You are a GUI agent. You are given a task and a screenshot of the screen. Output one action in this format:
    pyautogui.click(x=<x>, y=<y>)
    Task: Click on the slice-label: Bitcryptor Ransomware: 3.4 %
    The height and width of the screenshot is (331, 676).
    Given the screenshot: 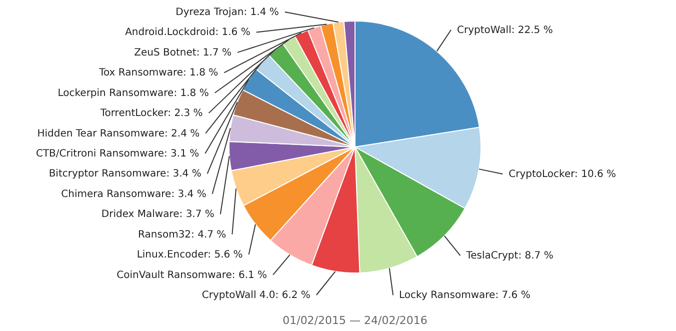 What is the action you would take?
    pyautogui.click(x=125, y=174)
    